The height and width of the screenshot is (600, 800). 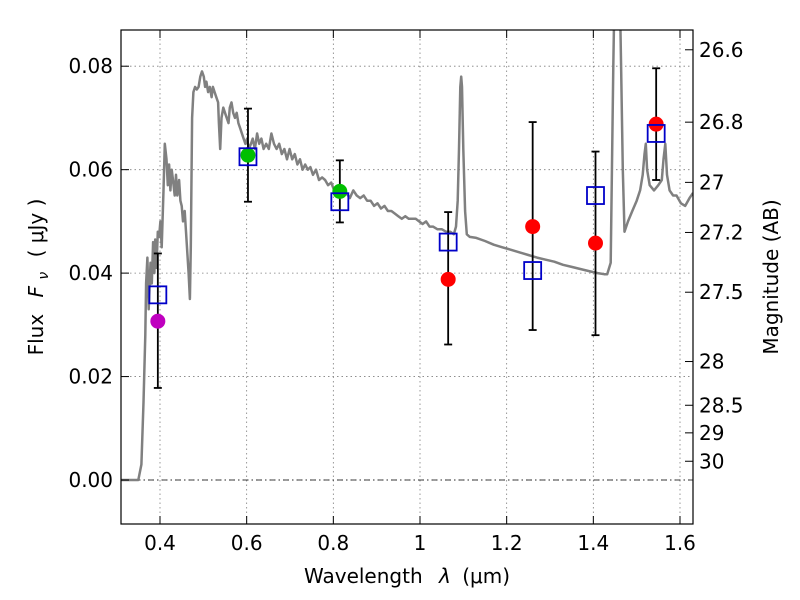 What do you see at coordinates (771, 276) in the screenshot?
I see `magnitude-axis-label: Magnitude (AB)` at bounding box center [771, 276].